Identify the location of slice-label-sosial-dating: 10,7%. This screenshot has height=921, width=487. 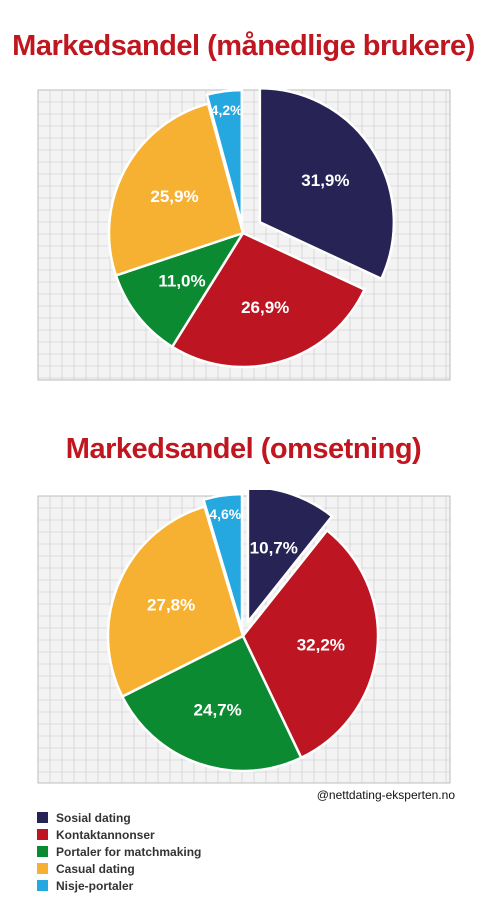
(274, 547).